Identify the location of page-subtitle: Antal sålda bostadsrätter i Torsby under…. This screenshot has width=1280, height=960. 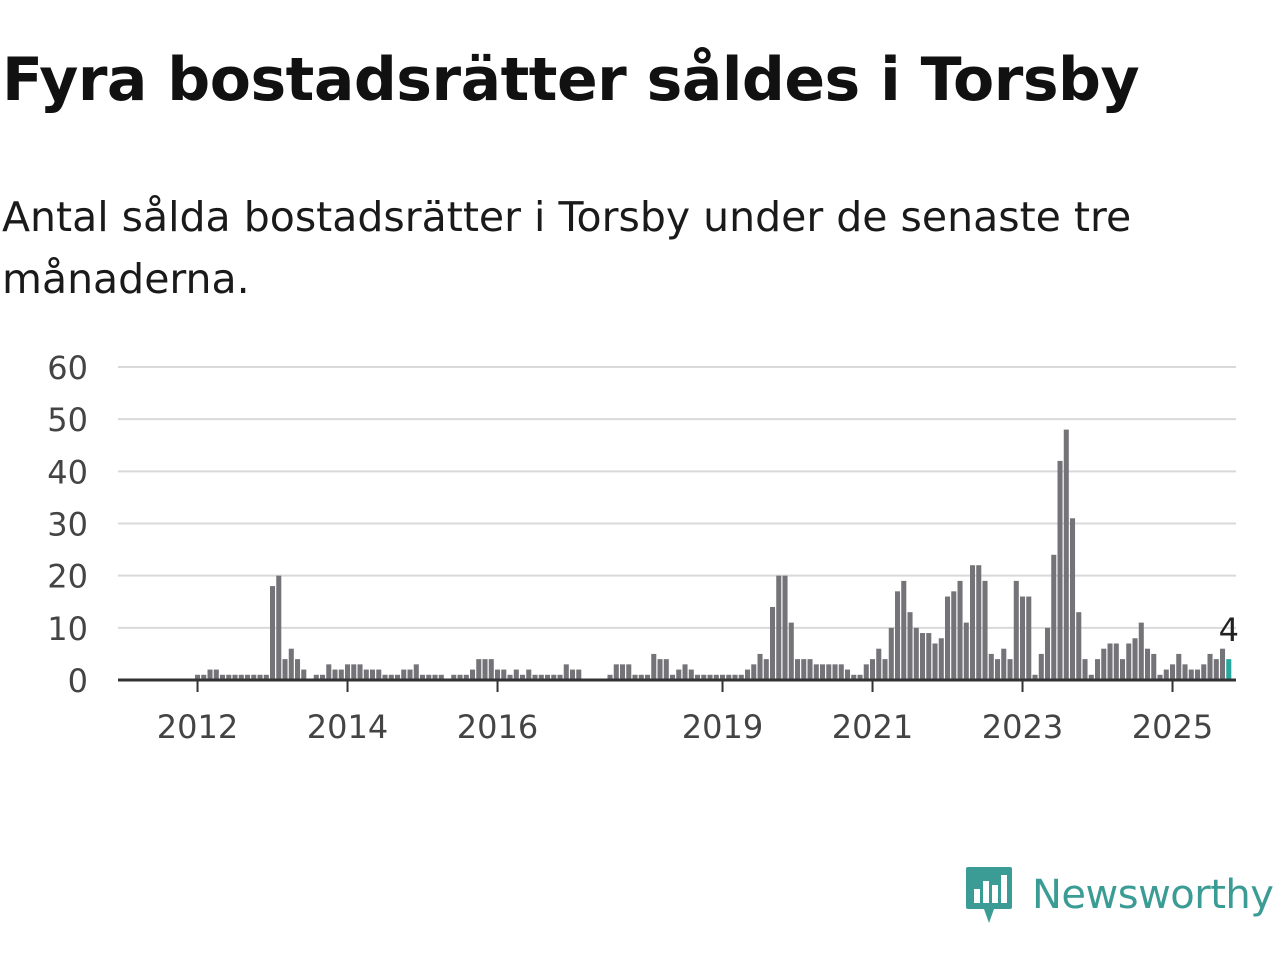
(567, 248).